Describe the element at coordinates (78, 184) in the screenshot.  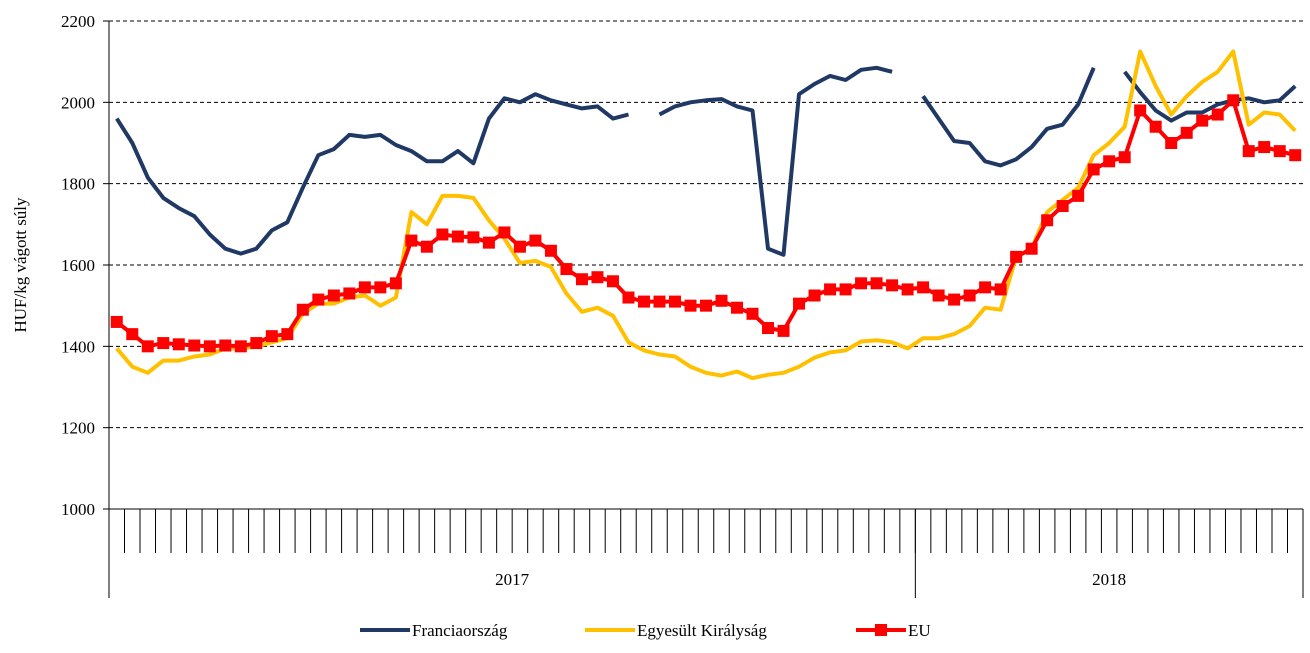
I see `y-tick-label: 1800` at that location.